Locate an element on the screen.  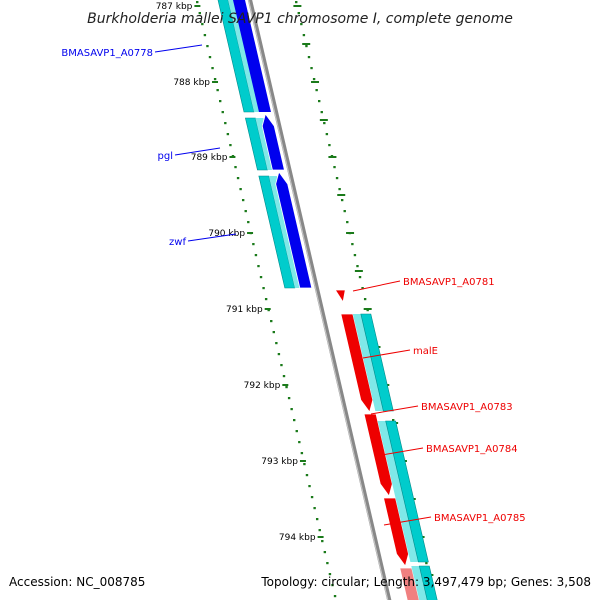
kbp-label: 791 kbp is located at coordinates (244, 310).